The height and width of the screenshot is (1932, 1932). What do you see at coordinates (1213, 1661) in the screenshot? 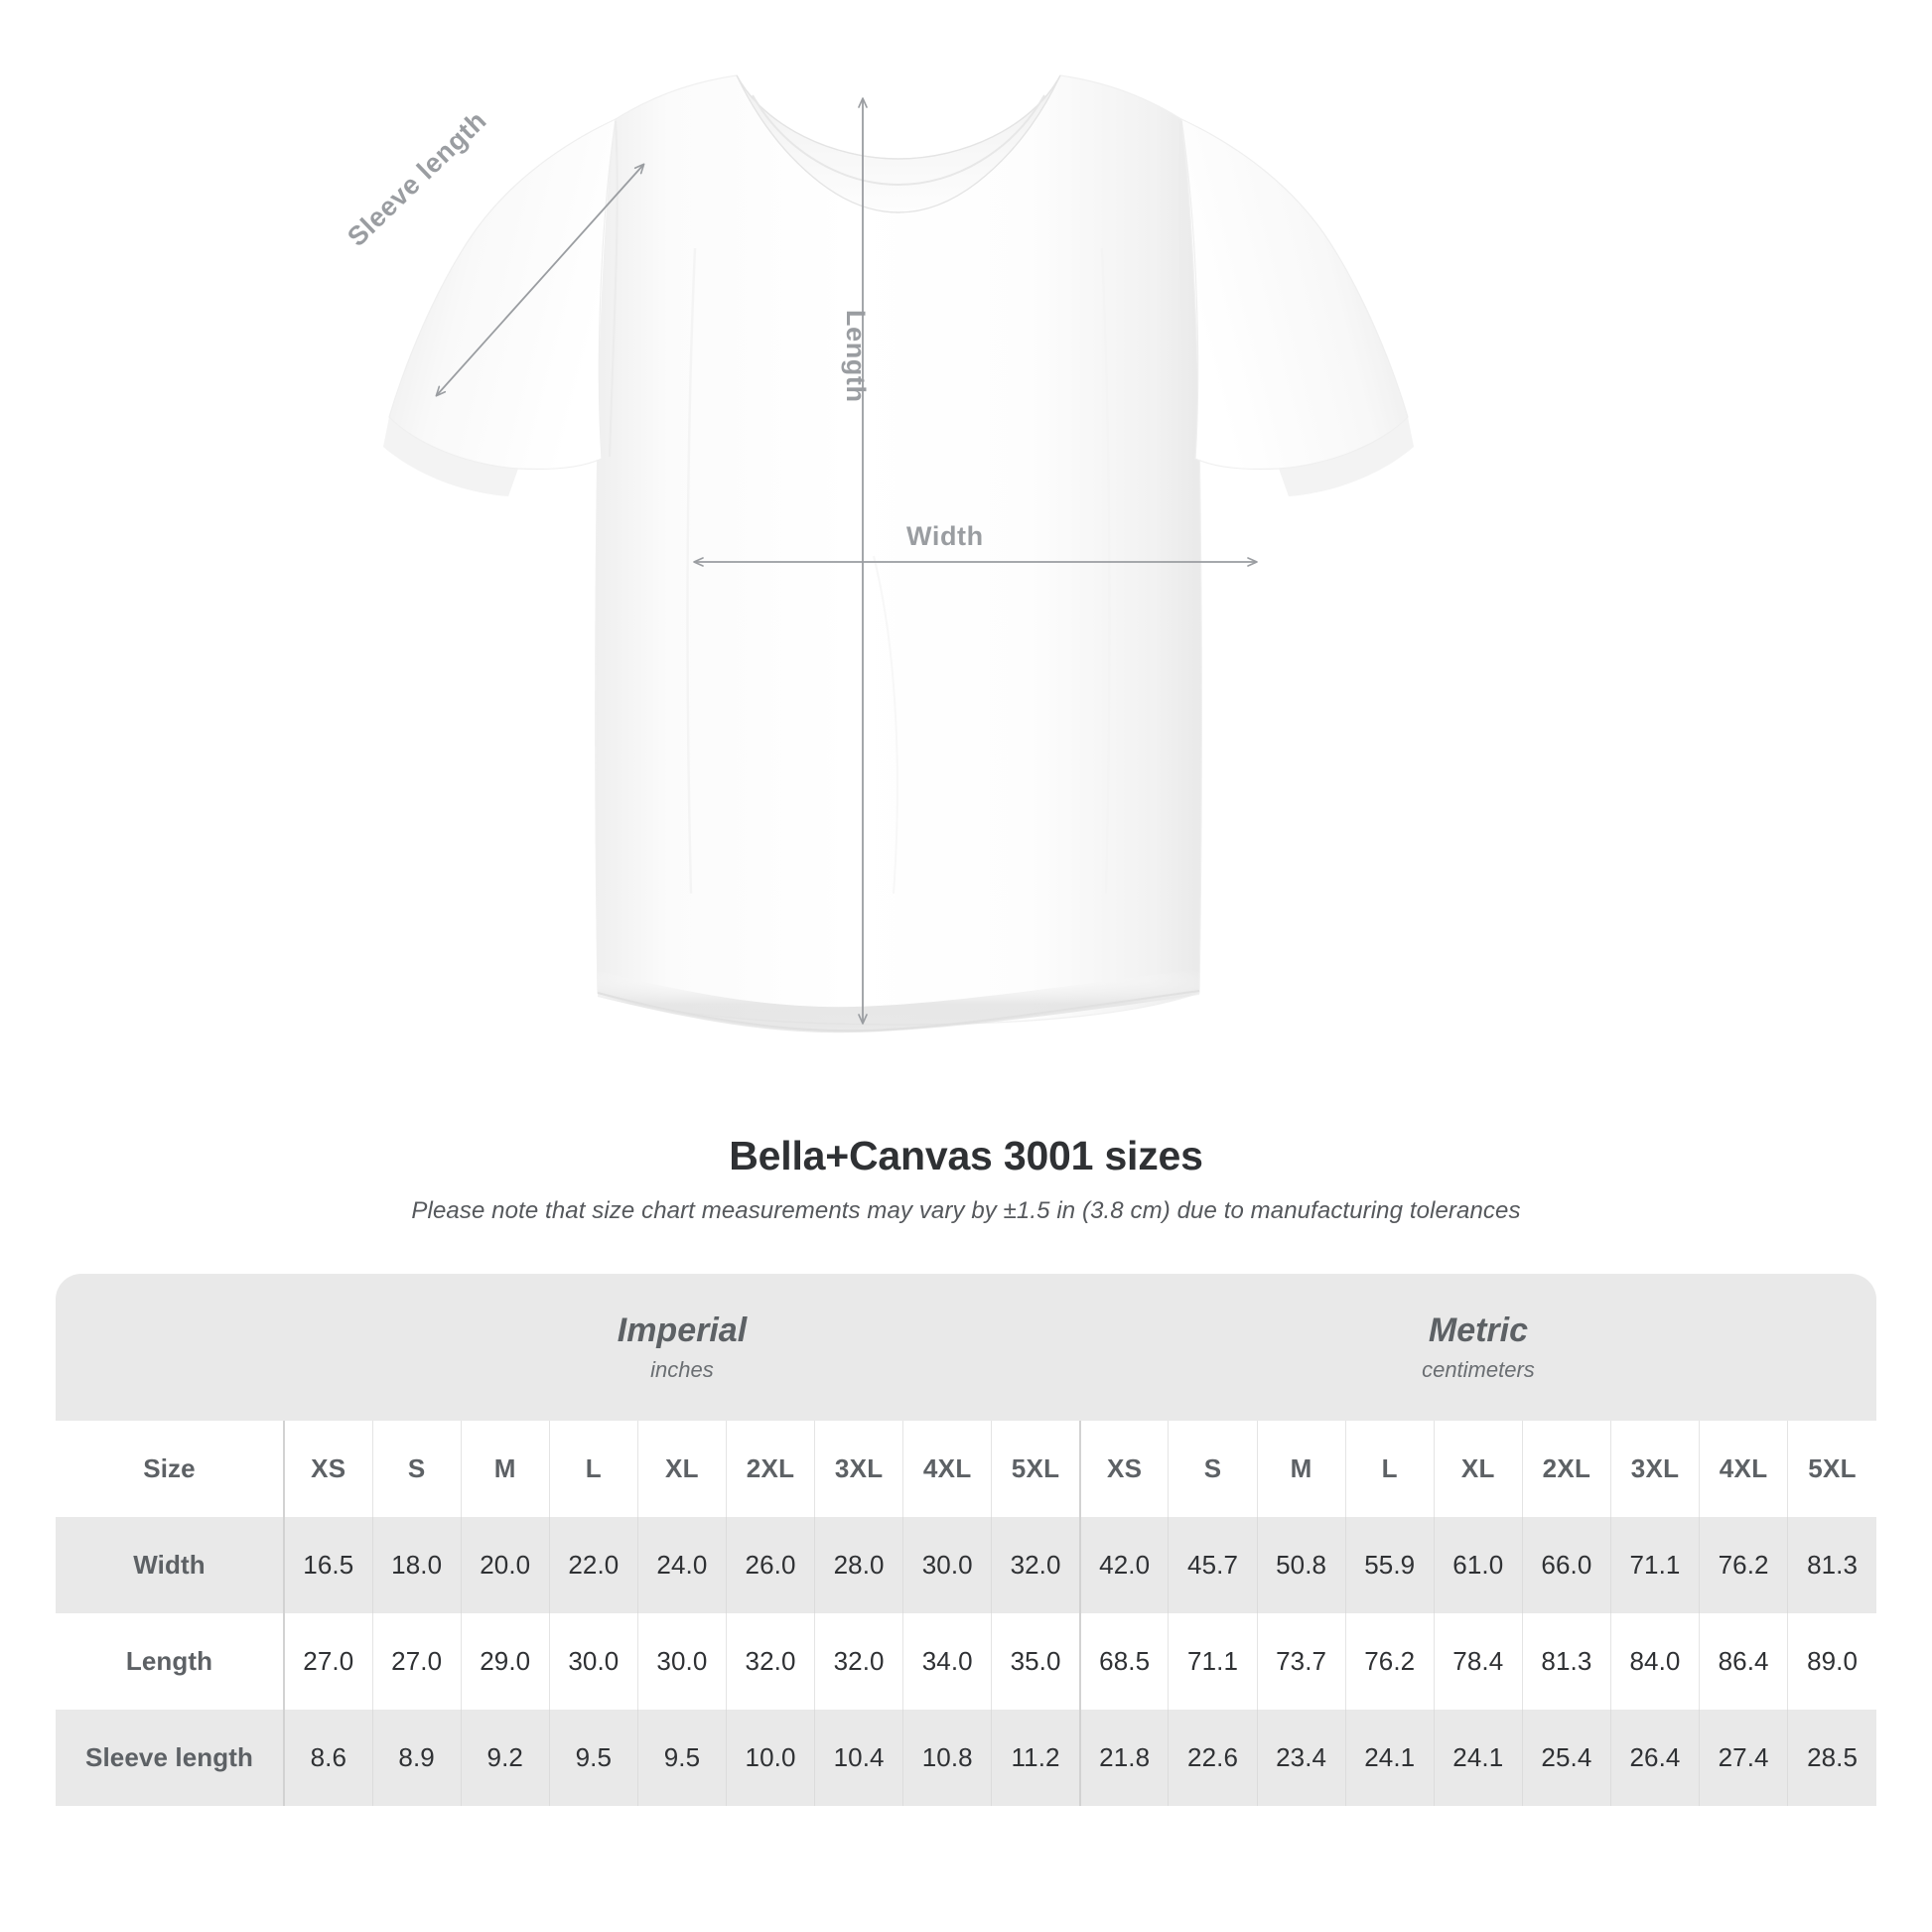
I see `cell-length-metric-s: 71.1` at bounding box center [1213, 1661].